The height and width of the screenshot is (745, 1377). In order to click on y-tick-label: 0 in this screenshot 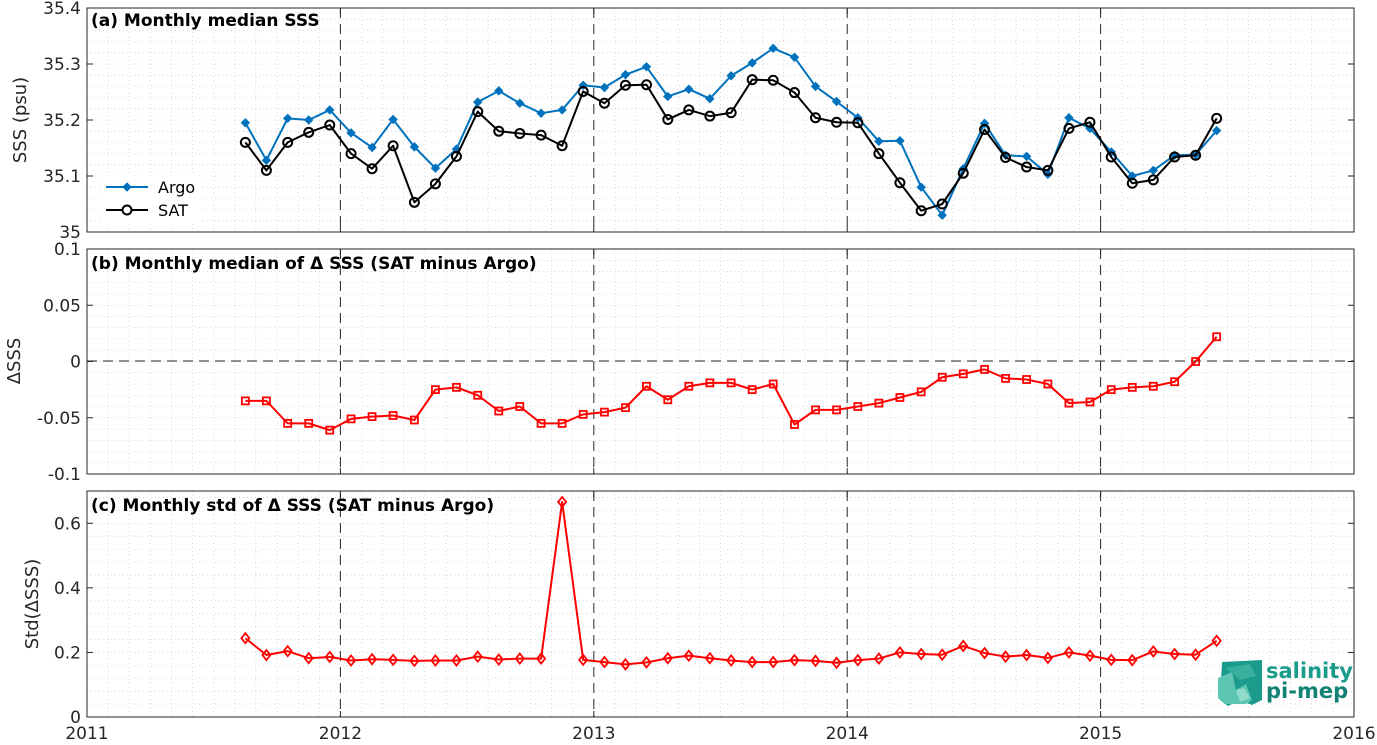, I will do `click(75, 363)`.